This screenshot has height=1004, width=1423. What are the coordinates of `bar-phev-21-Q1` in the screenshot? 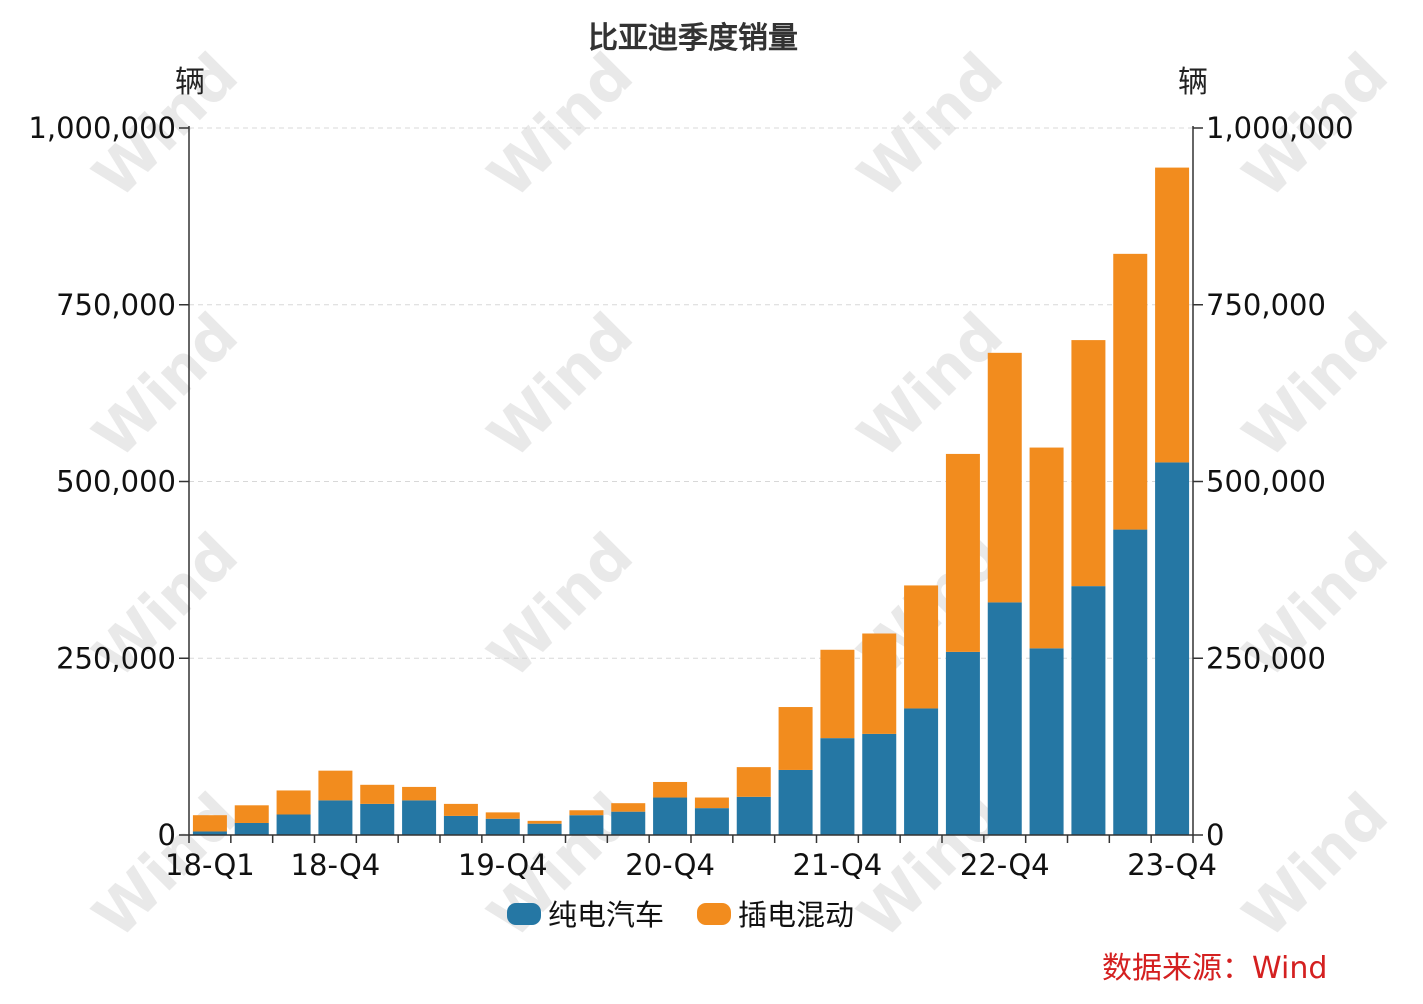 It's located at (711, 803).